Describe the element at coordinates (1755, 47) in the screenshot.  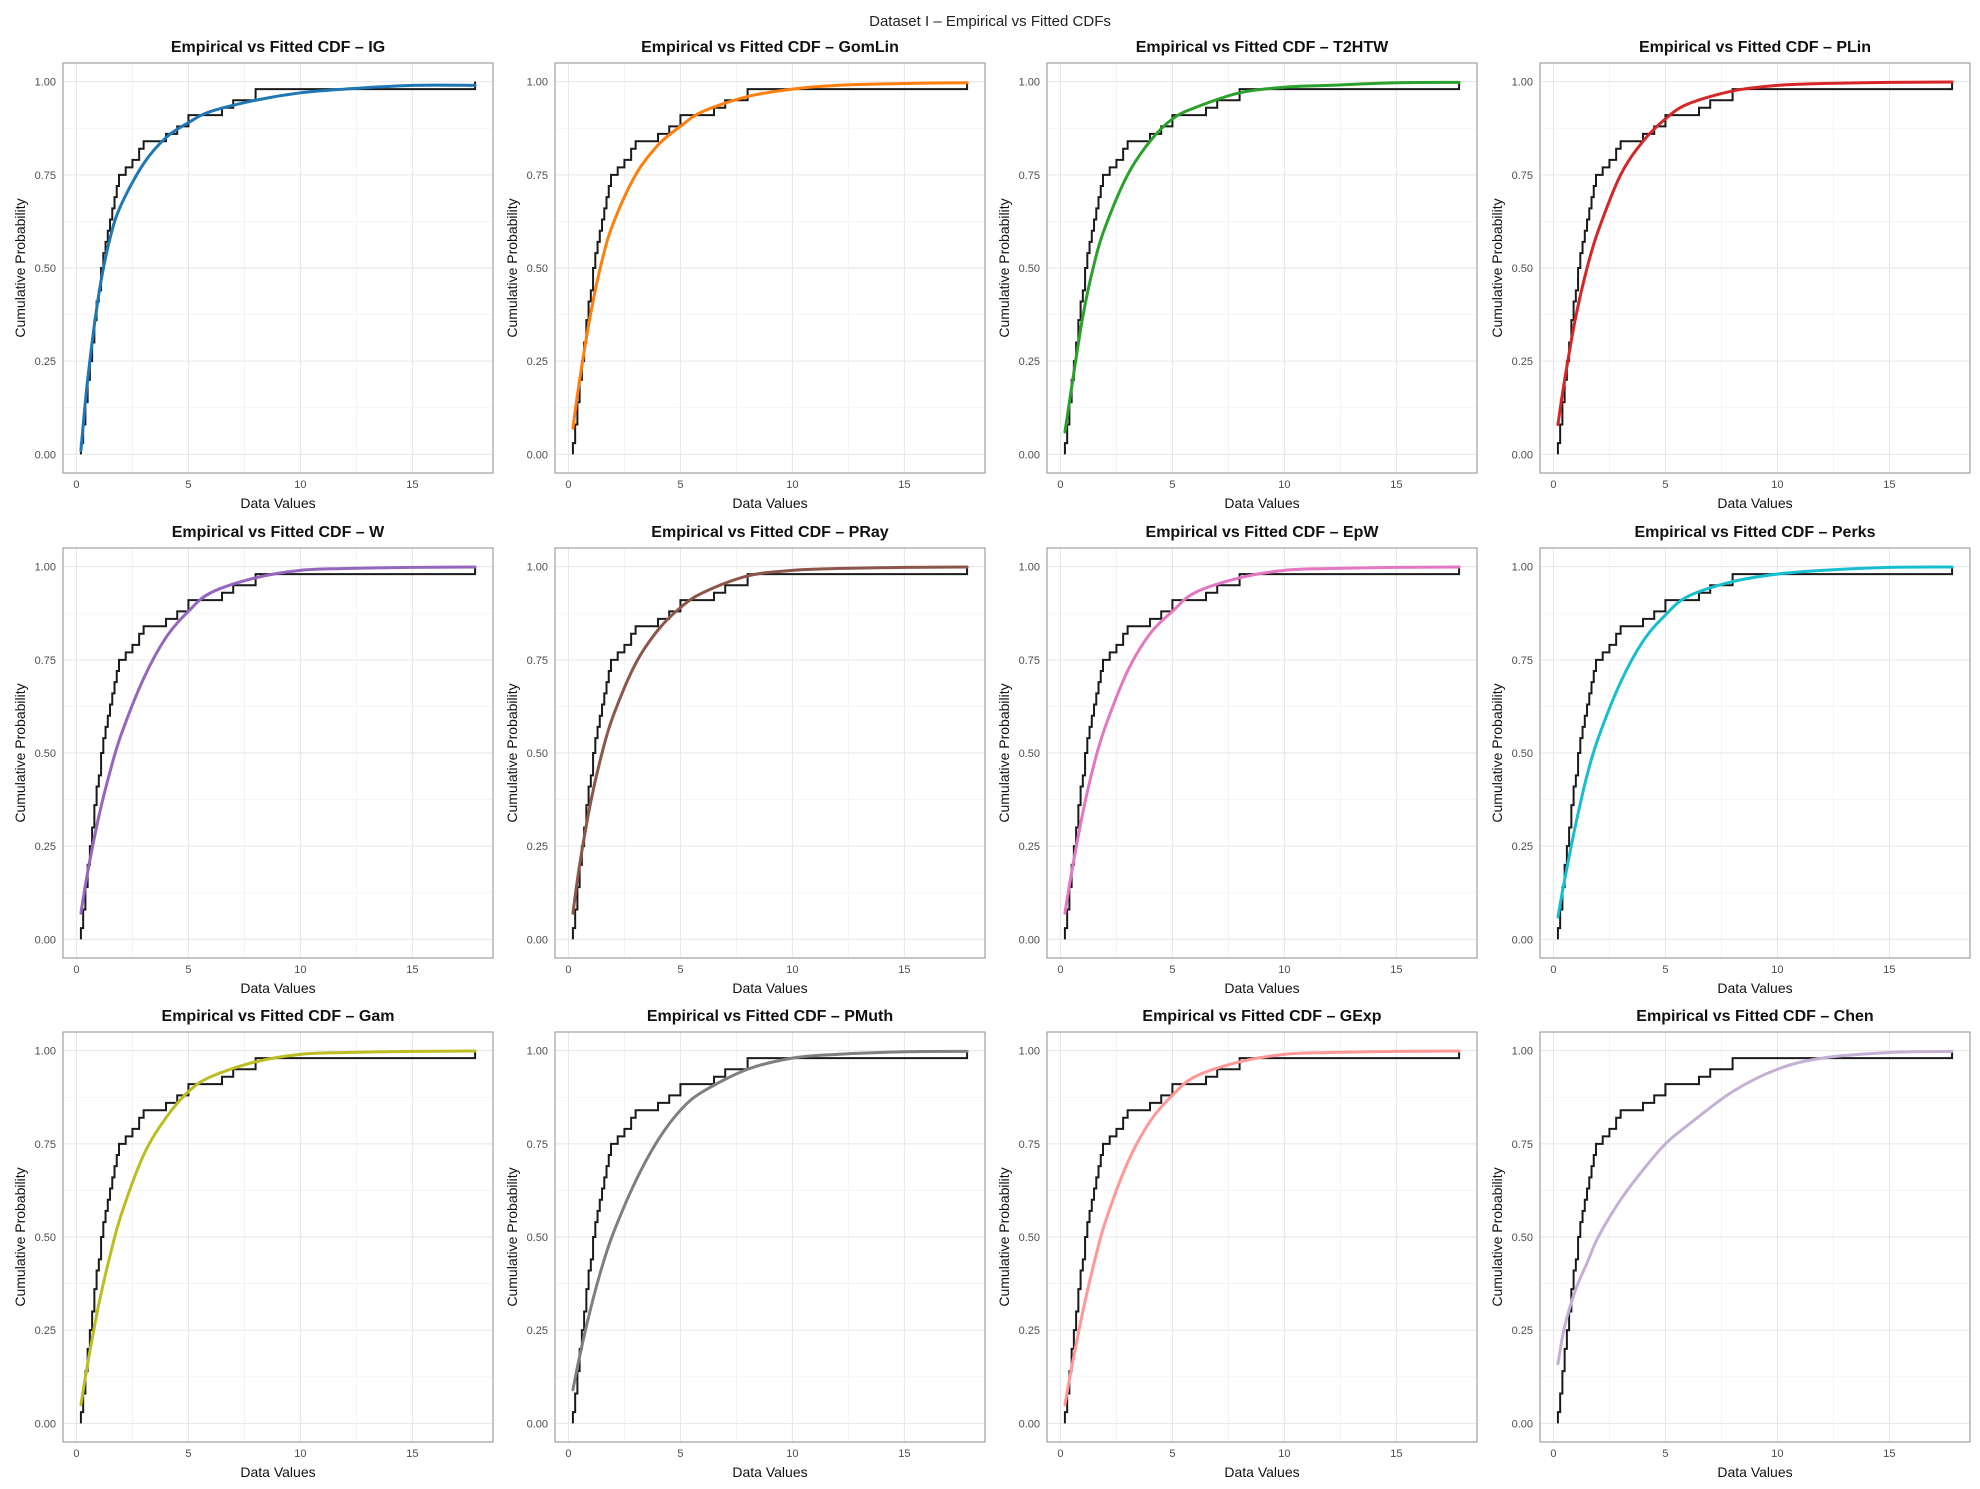
I see `panel-title: Empirical vs Fitted CDF – PLin` at that location.